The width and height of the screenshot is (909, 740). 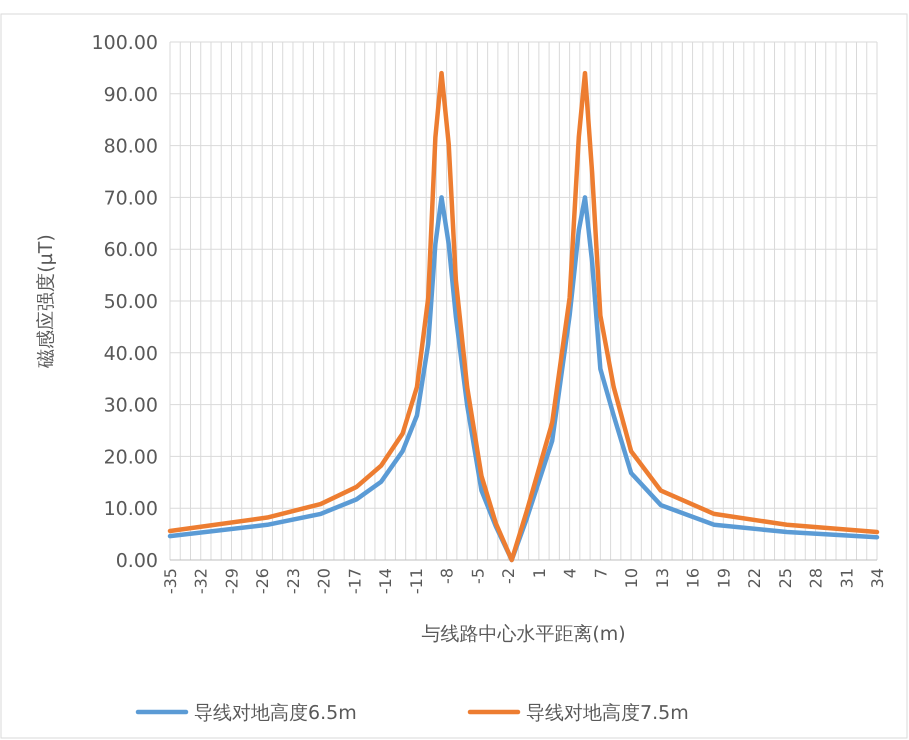 What do you see at coordinates (324, 581) in the screenshot?
I see `x-tick-label: -20` at bounding box center [324, 581].